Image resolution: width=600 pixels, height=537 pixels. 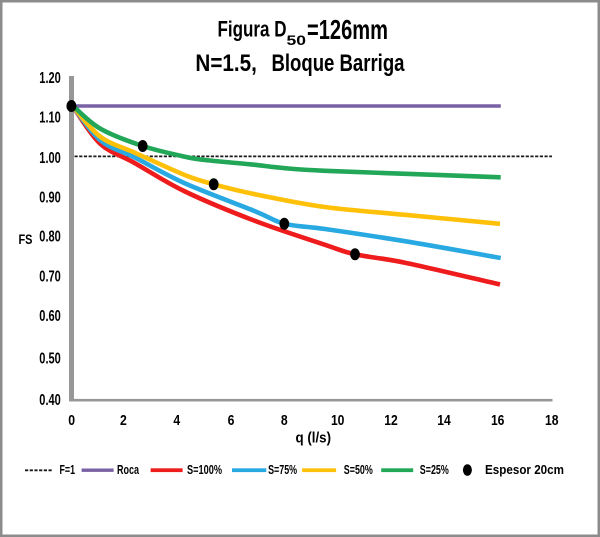 What do you see at coordinates (50, 158) in the screenshot?
I see `svg-text: 1.00` at bounding box center [50, 158].